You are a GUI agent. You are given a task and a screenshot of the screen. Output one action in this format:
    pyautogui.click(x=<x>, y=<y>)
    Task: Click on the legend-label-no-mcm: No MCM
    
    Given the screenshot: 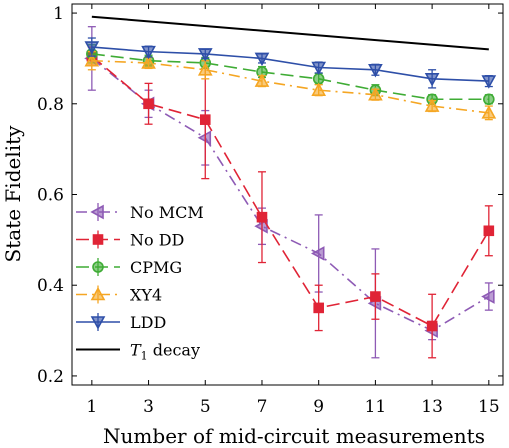 What is the action you would take?
    pyautogui.click(x=167, y=212)
    